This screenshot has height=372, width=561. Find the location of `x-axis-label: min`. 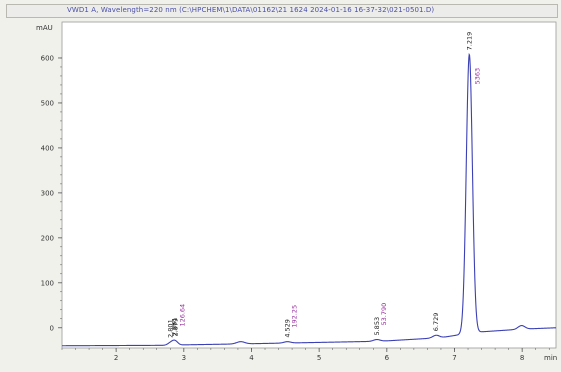

x-axis-label: min is located at coordinates (550, 358).